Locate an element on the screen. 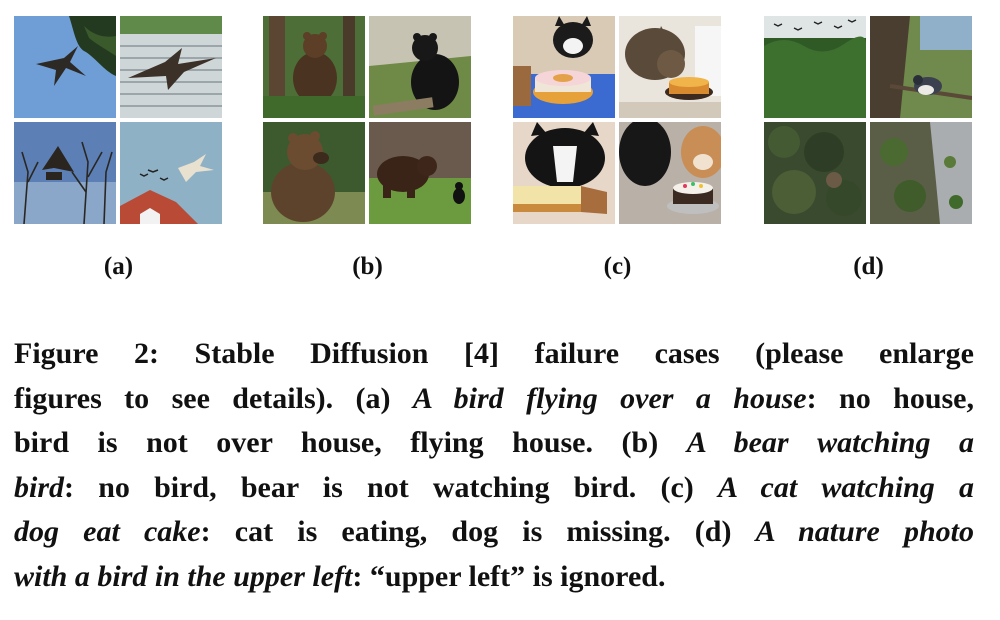 The width and height of the screenshot is (1000, 620). caption-text: figures to see details). (a) is located at coordinates (213, 398).